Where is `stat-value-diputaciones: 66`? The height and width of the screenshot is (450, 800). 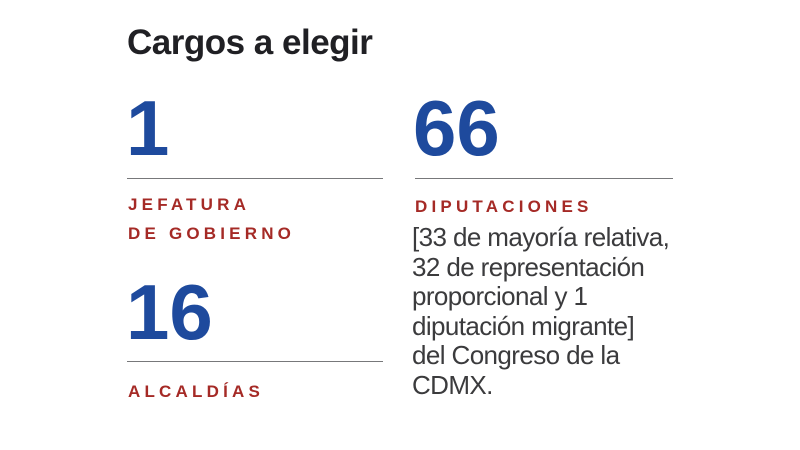
stat-value-diputaciones: 66 is located at coordinates (456, 128).